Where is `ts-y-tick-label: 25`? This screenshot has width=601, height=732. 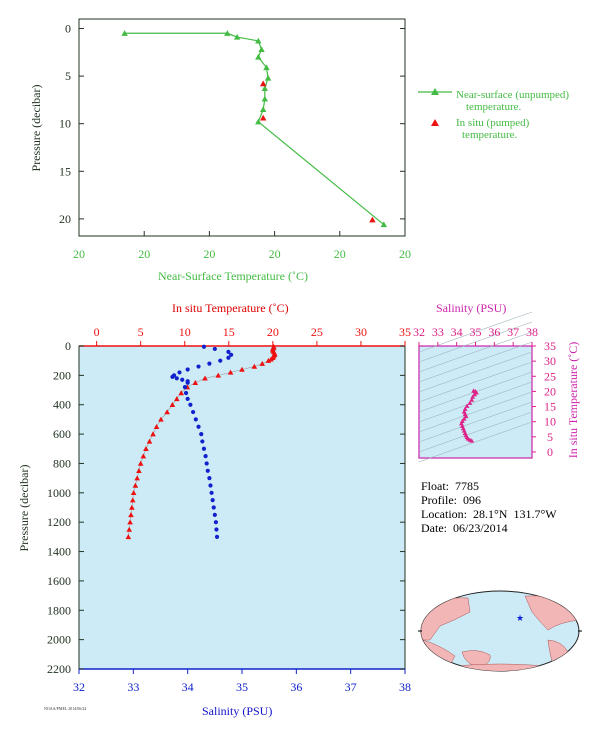
ts-y-tick-label: 25 is located at coordinates (550, 376).